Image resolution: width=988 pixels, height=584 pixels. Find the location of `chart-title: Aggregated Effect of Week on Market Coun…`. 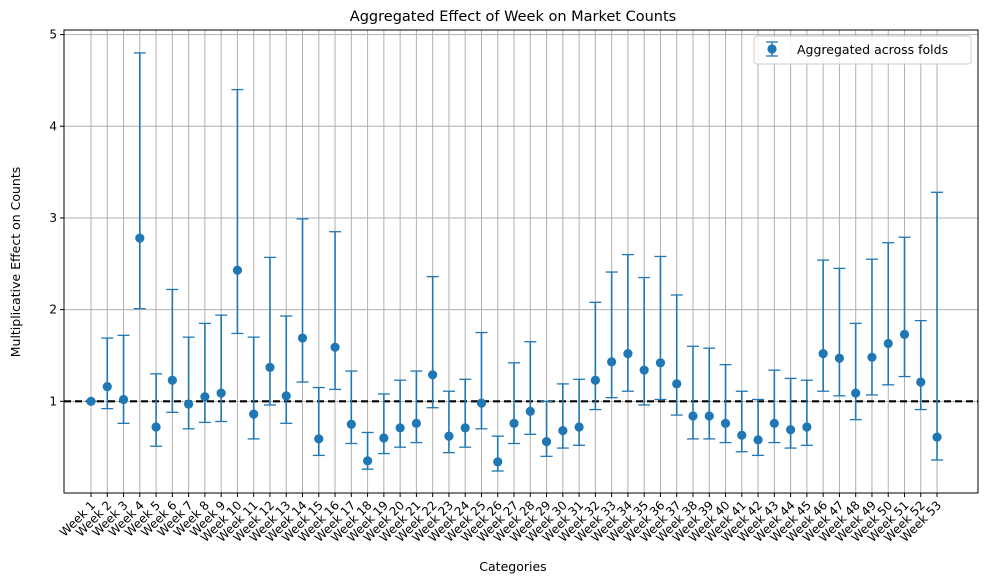

chart-title: Aggregated Effect of Week on Market Coun… is located at coordinates (513, 17).